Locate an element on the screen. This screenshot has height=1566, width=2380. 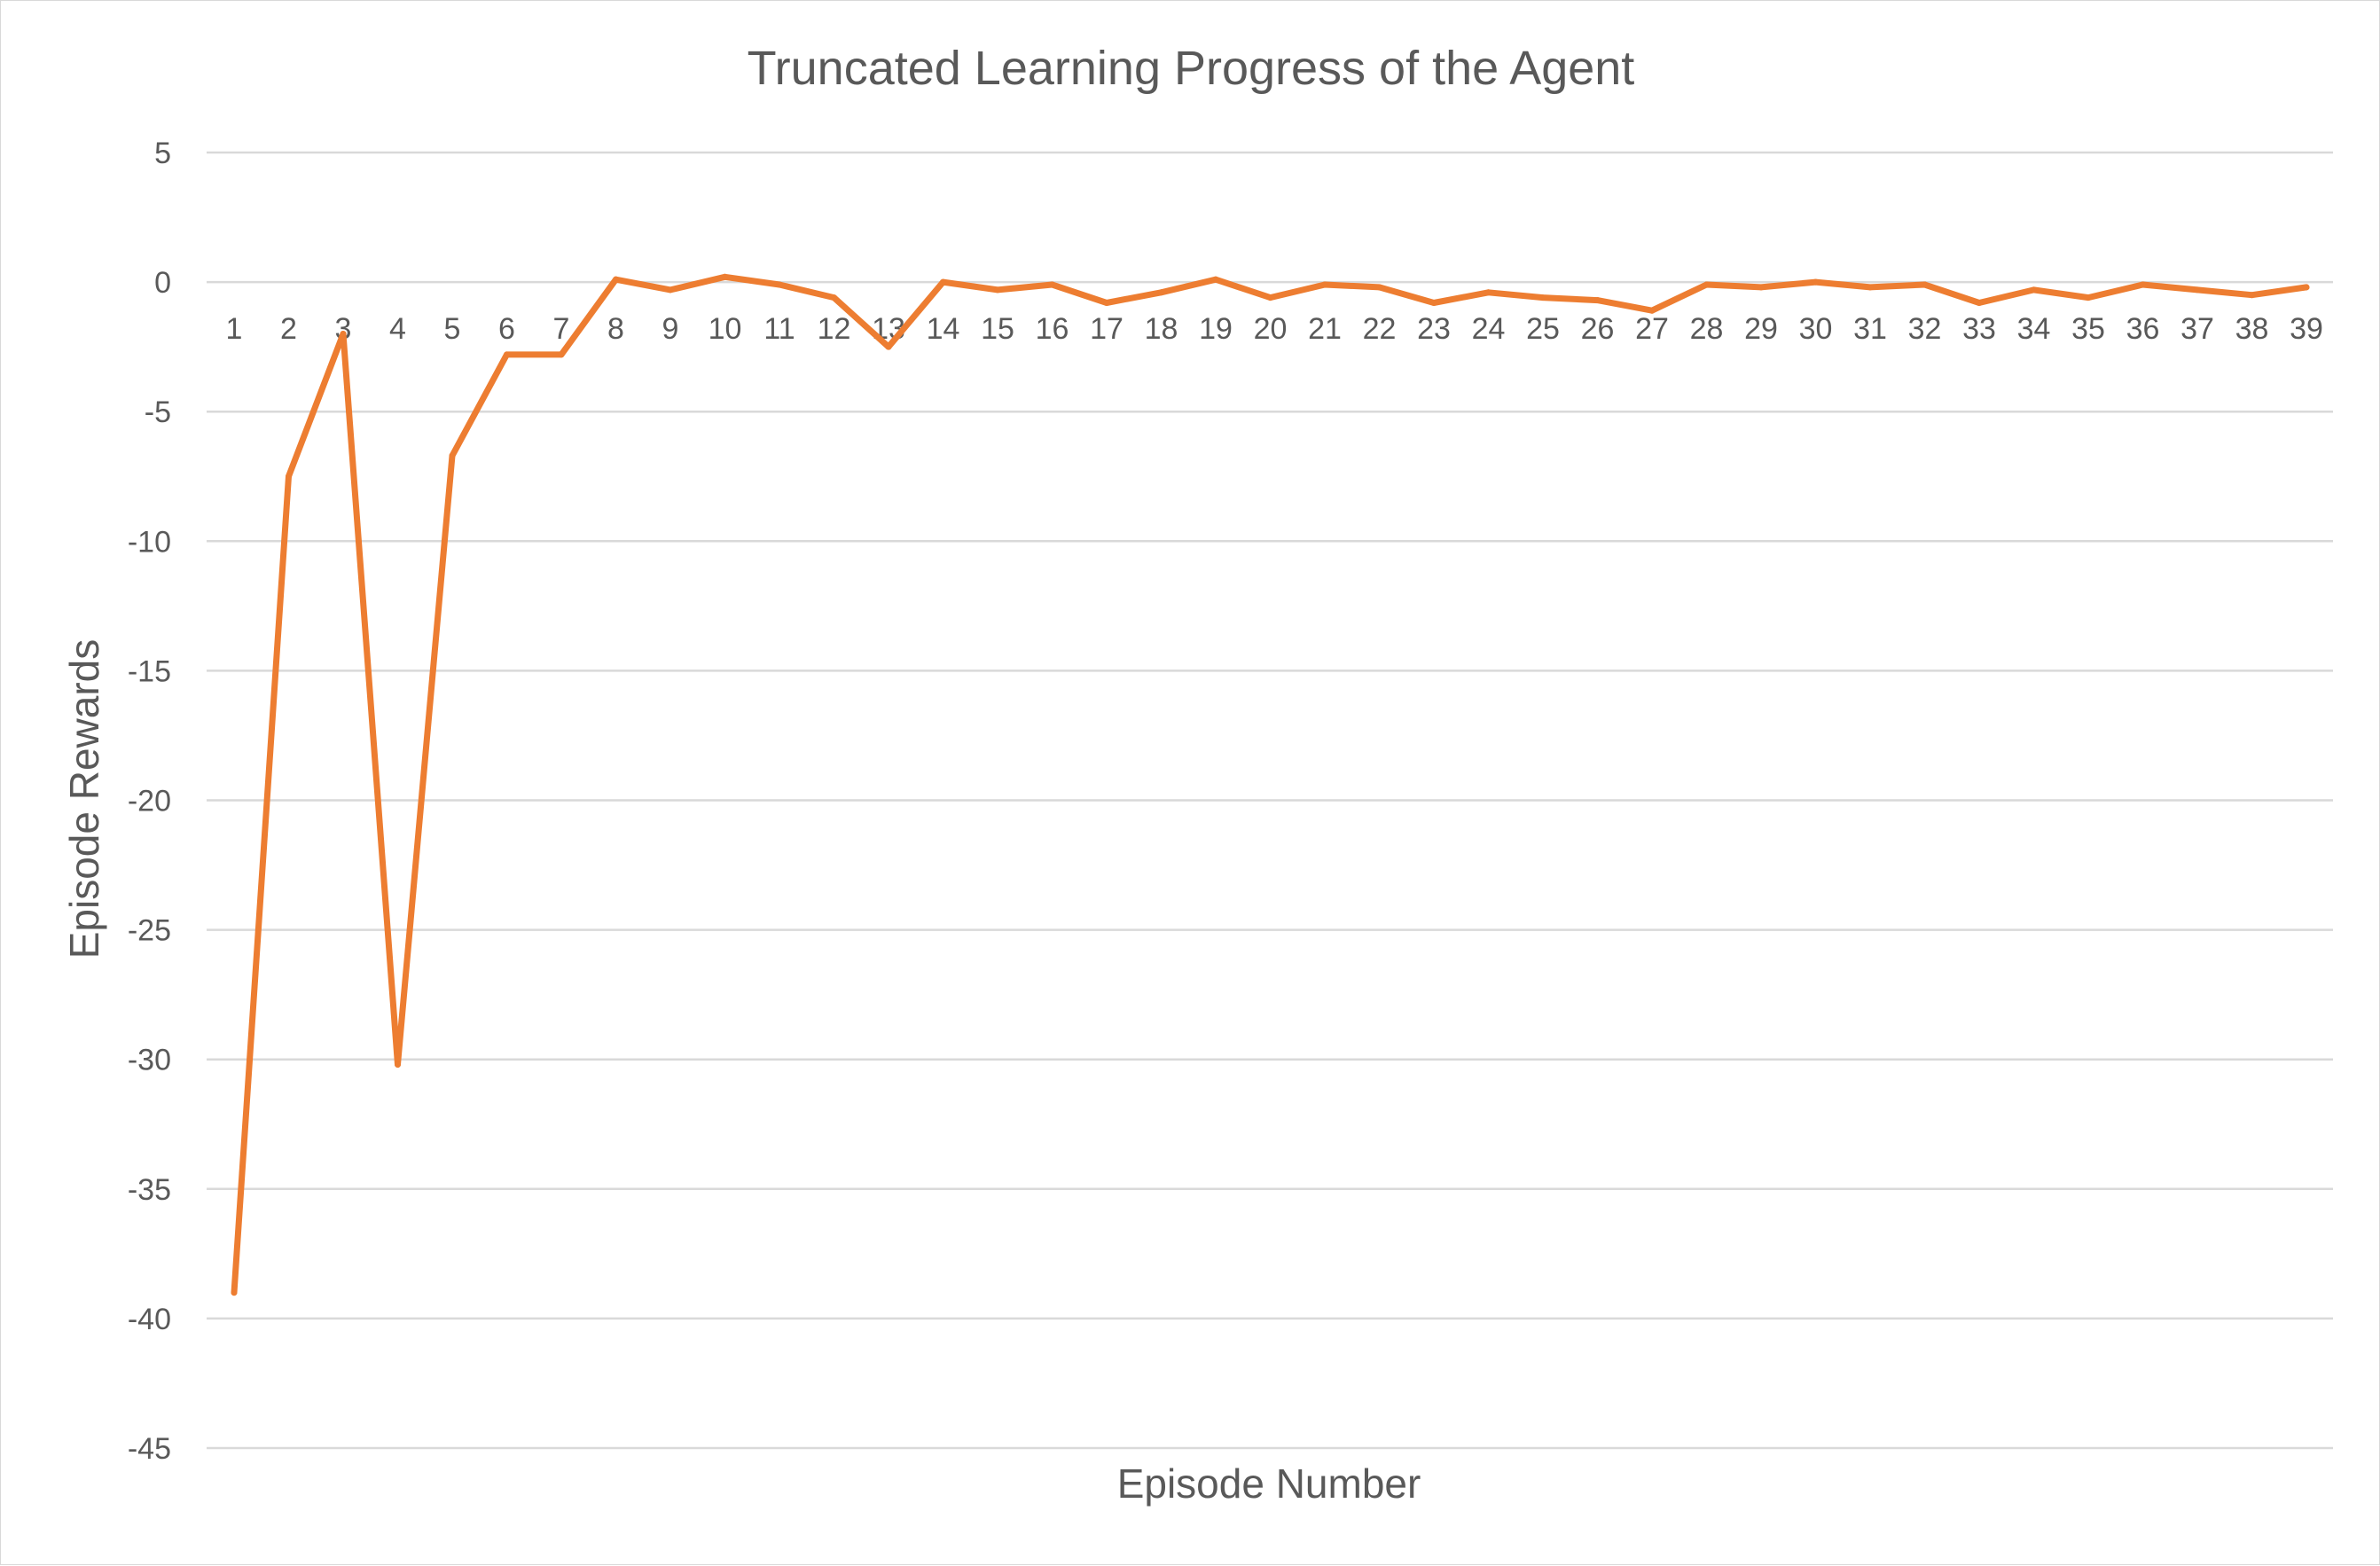
x-tick-label: 1 is located at coordinates (234, 329).